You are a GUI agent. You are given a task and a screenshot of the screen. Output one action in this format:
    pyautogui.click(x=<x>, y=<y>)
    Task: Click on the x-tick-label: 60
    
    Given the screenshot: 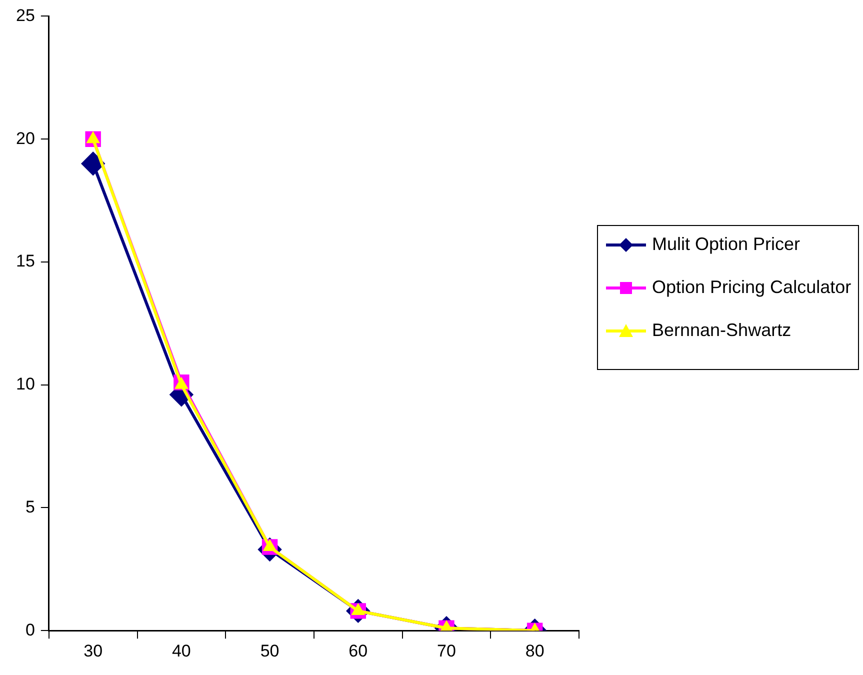 What is the action you would take?
    pyautogui.click(x=358, y=650)
    